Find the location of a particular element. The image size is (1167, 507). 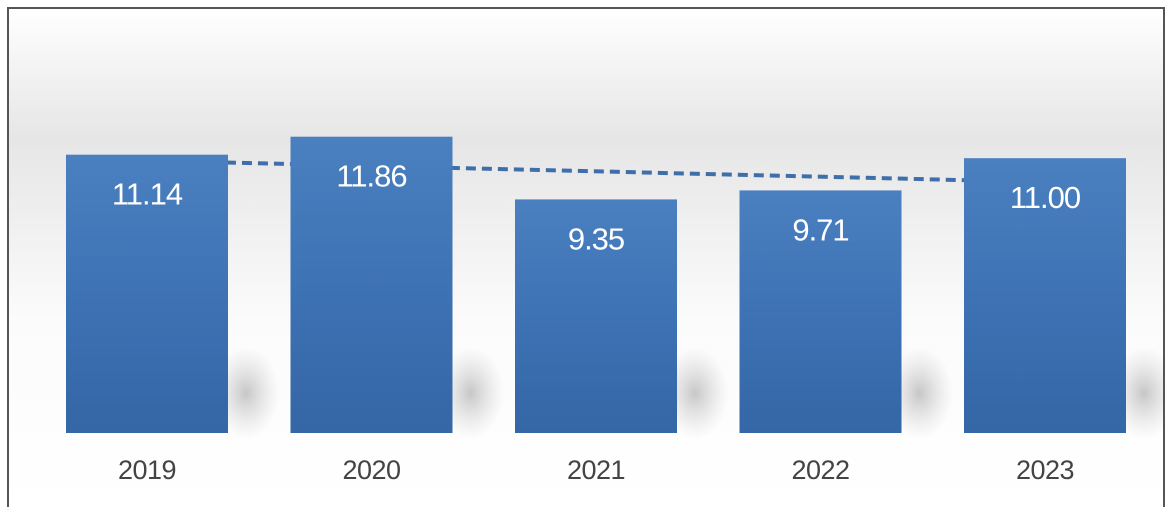

bar-2019 is located at coordinates (147, 293).